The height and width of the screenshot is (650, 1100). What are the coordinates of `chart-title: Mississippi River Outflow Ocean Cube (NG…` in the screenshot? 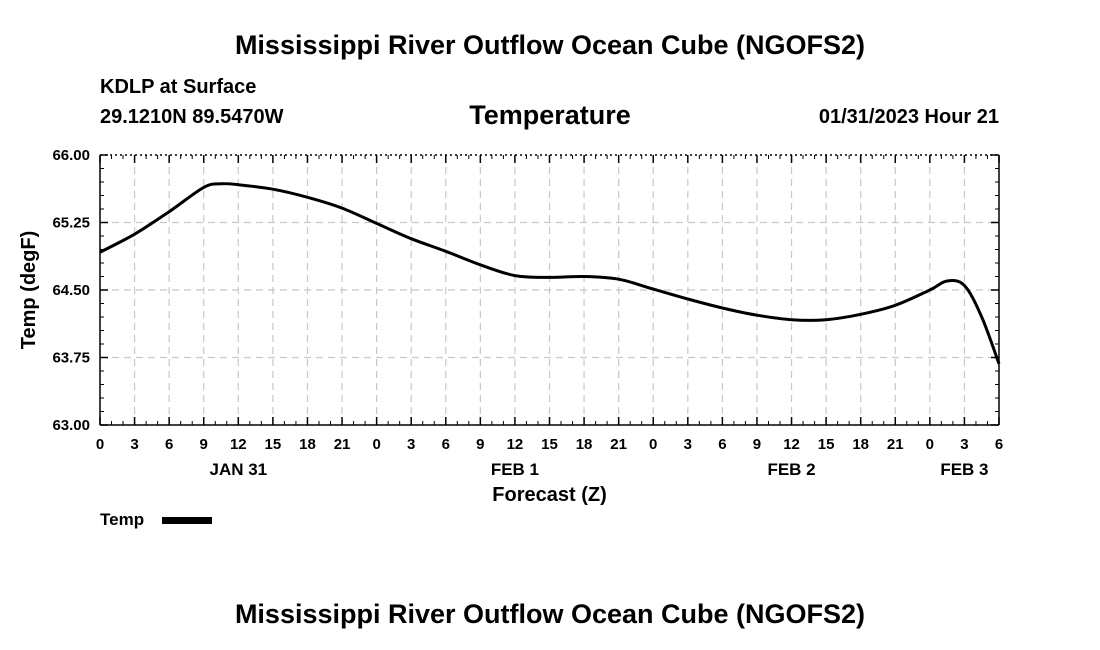 It's located at (550, 45).